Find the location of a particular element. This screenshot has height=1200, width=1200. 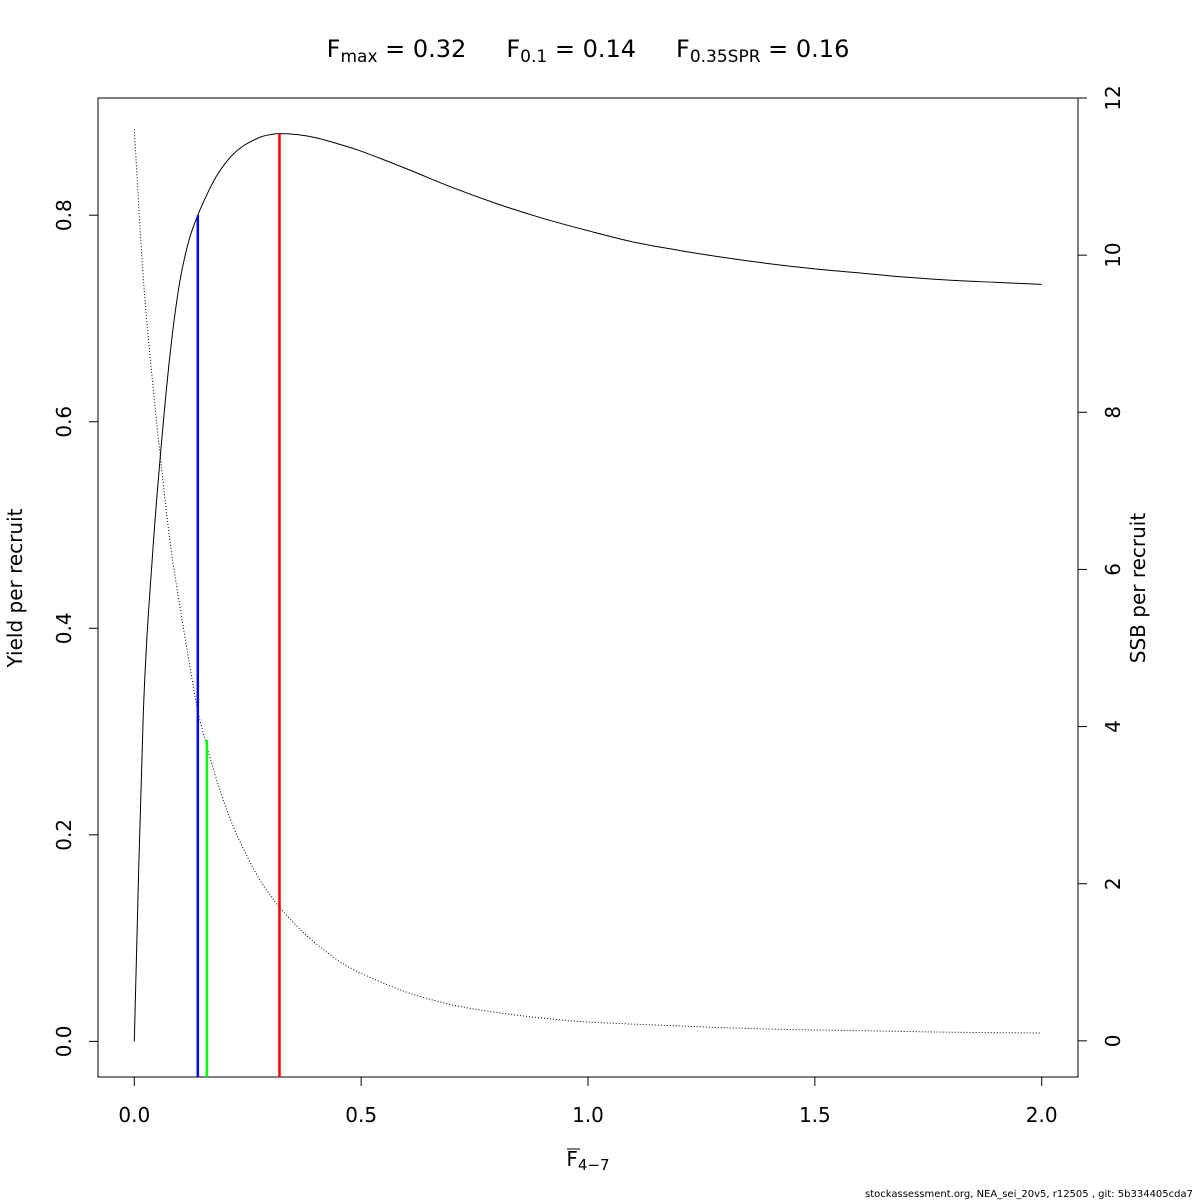

title-f01-sub: 0.1 is located at coordinates (533, 57).